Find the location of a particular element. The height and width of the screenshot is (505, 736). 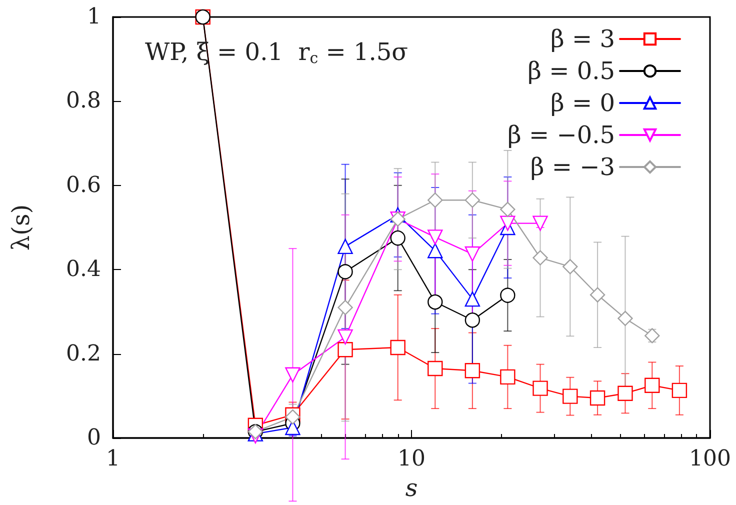

x-axis-title: s is located at coordinates (411, 488).